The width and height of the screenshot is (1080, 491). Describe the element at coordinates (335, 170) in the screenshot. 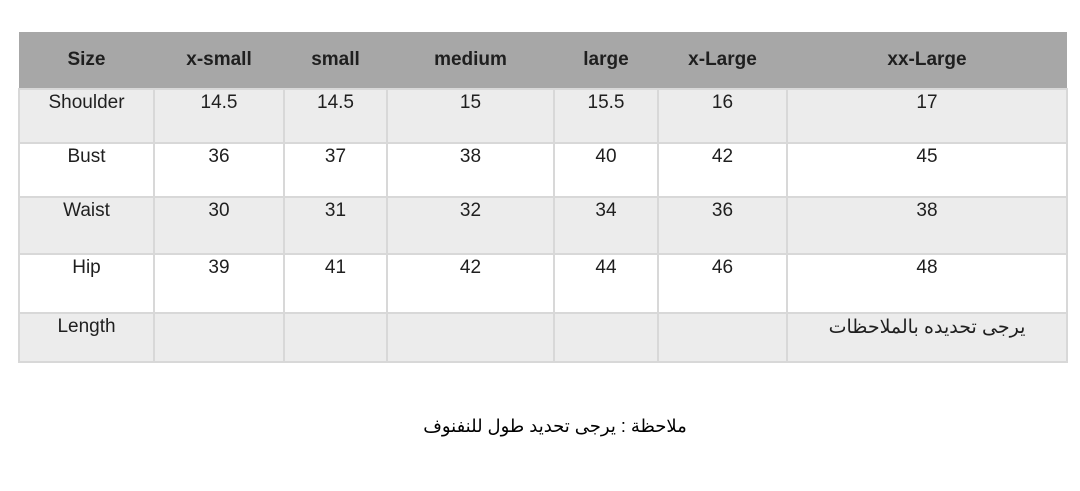

I see `cell-bust-small: 37` at that location.